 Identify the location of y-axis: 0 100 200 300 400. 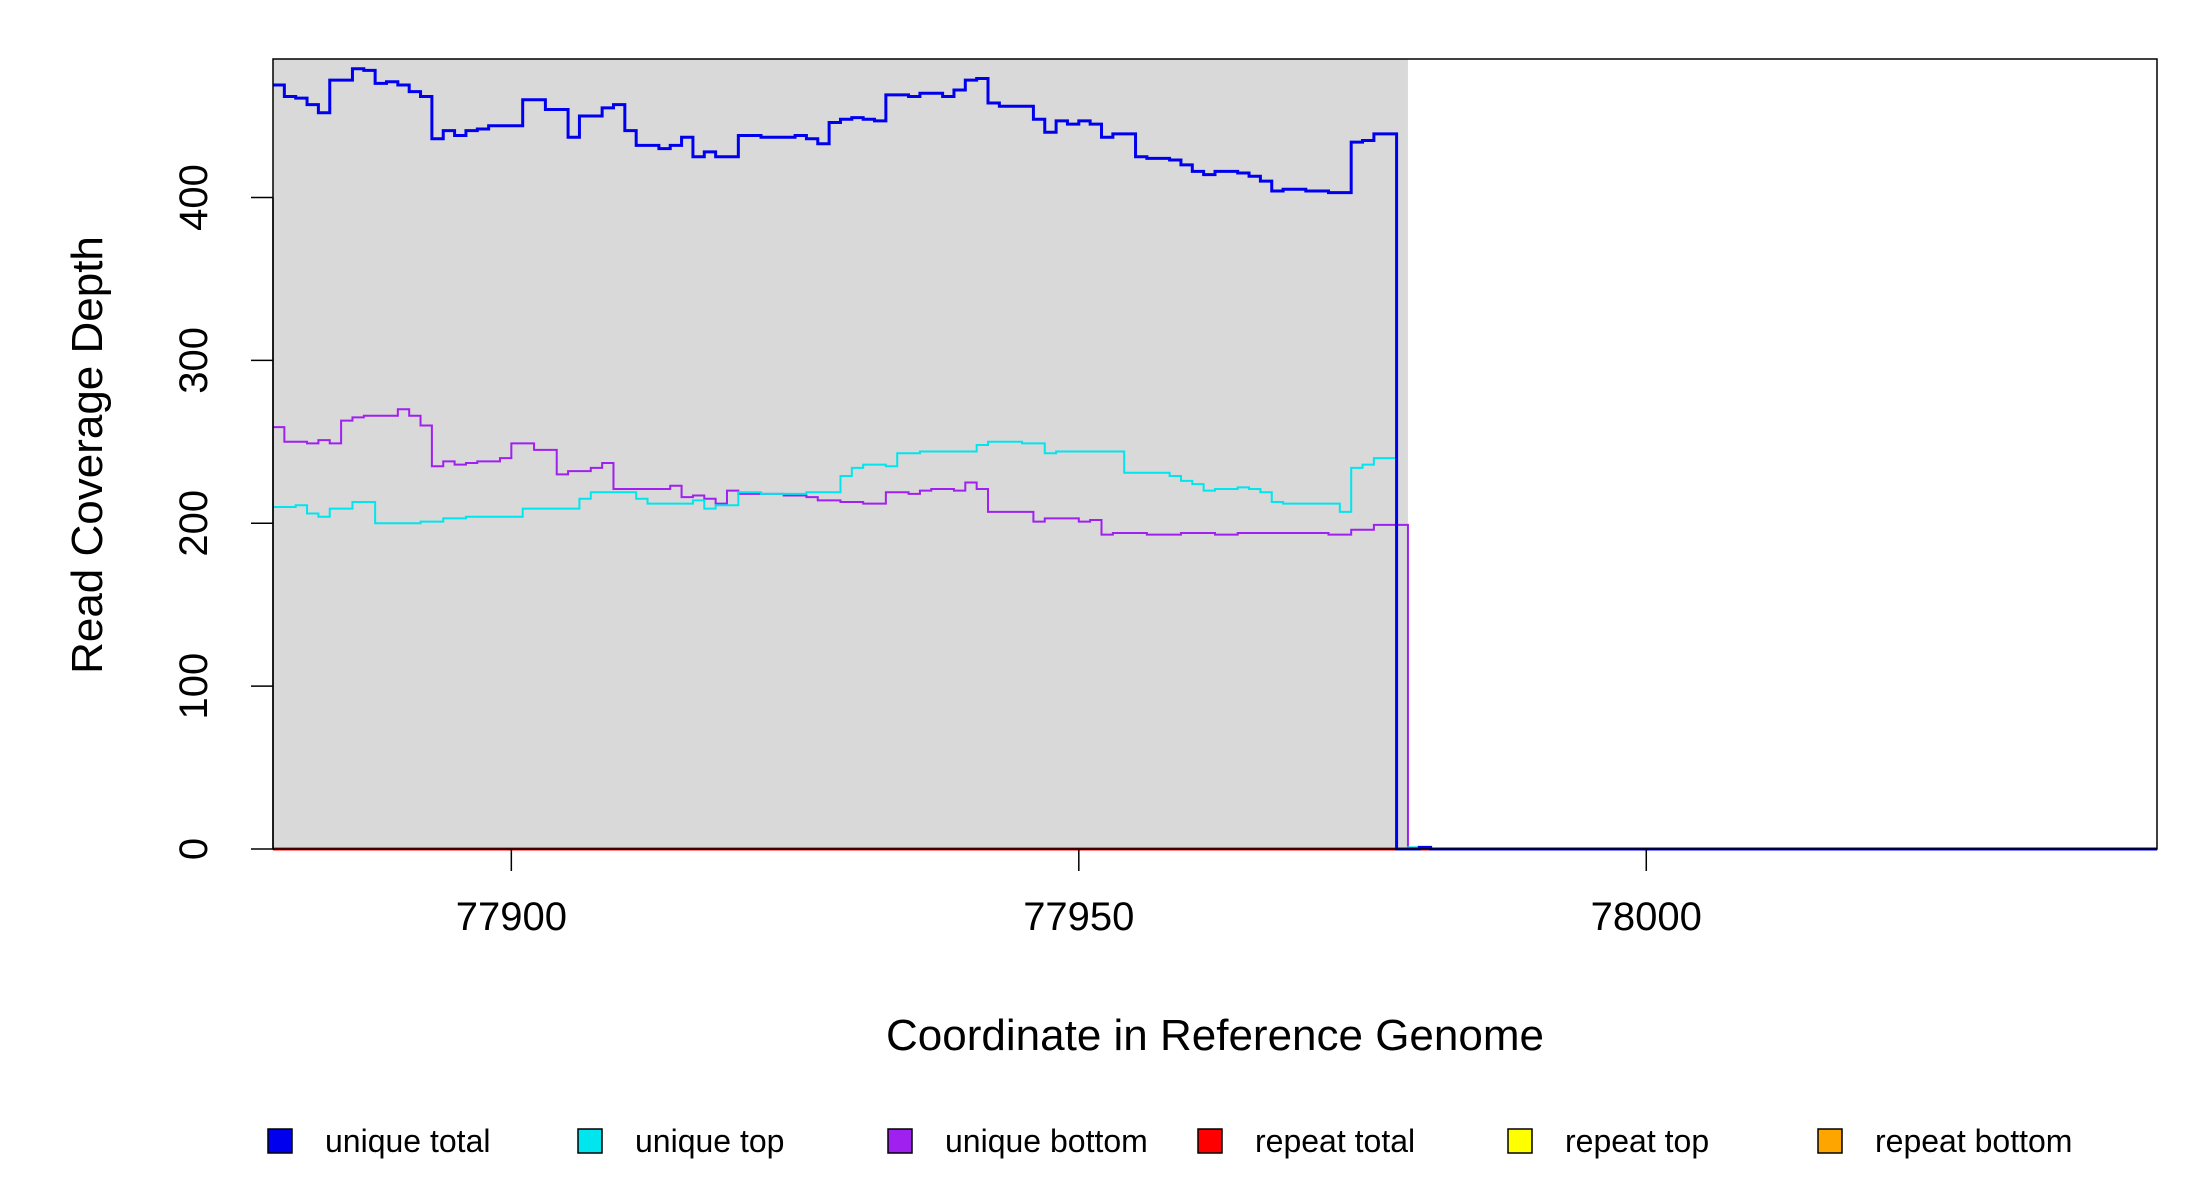
(223, 512).